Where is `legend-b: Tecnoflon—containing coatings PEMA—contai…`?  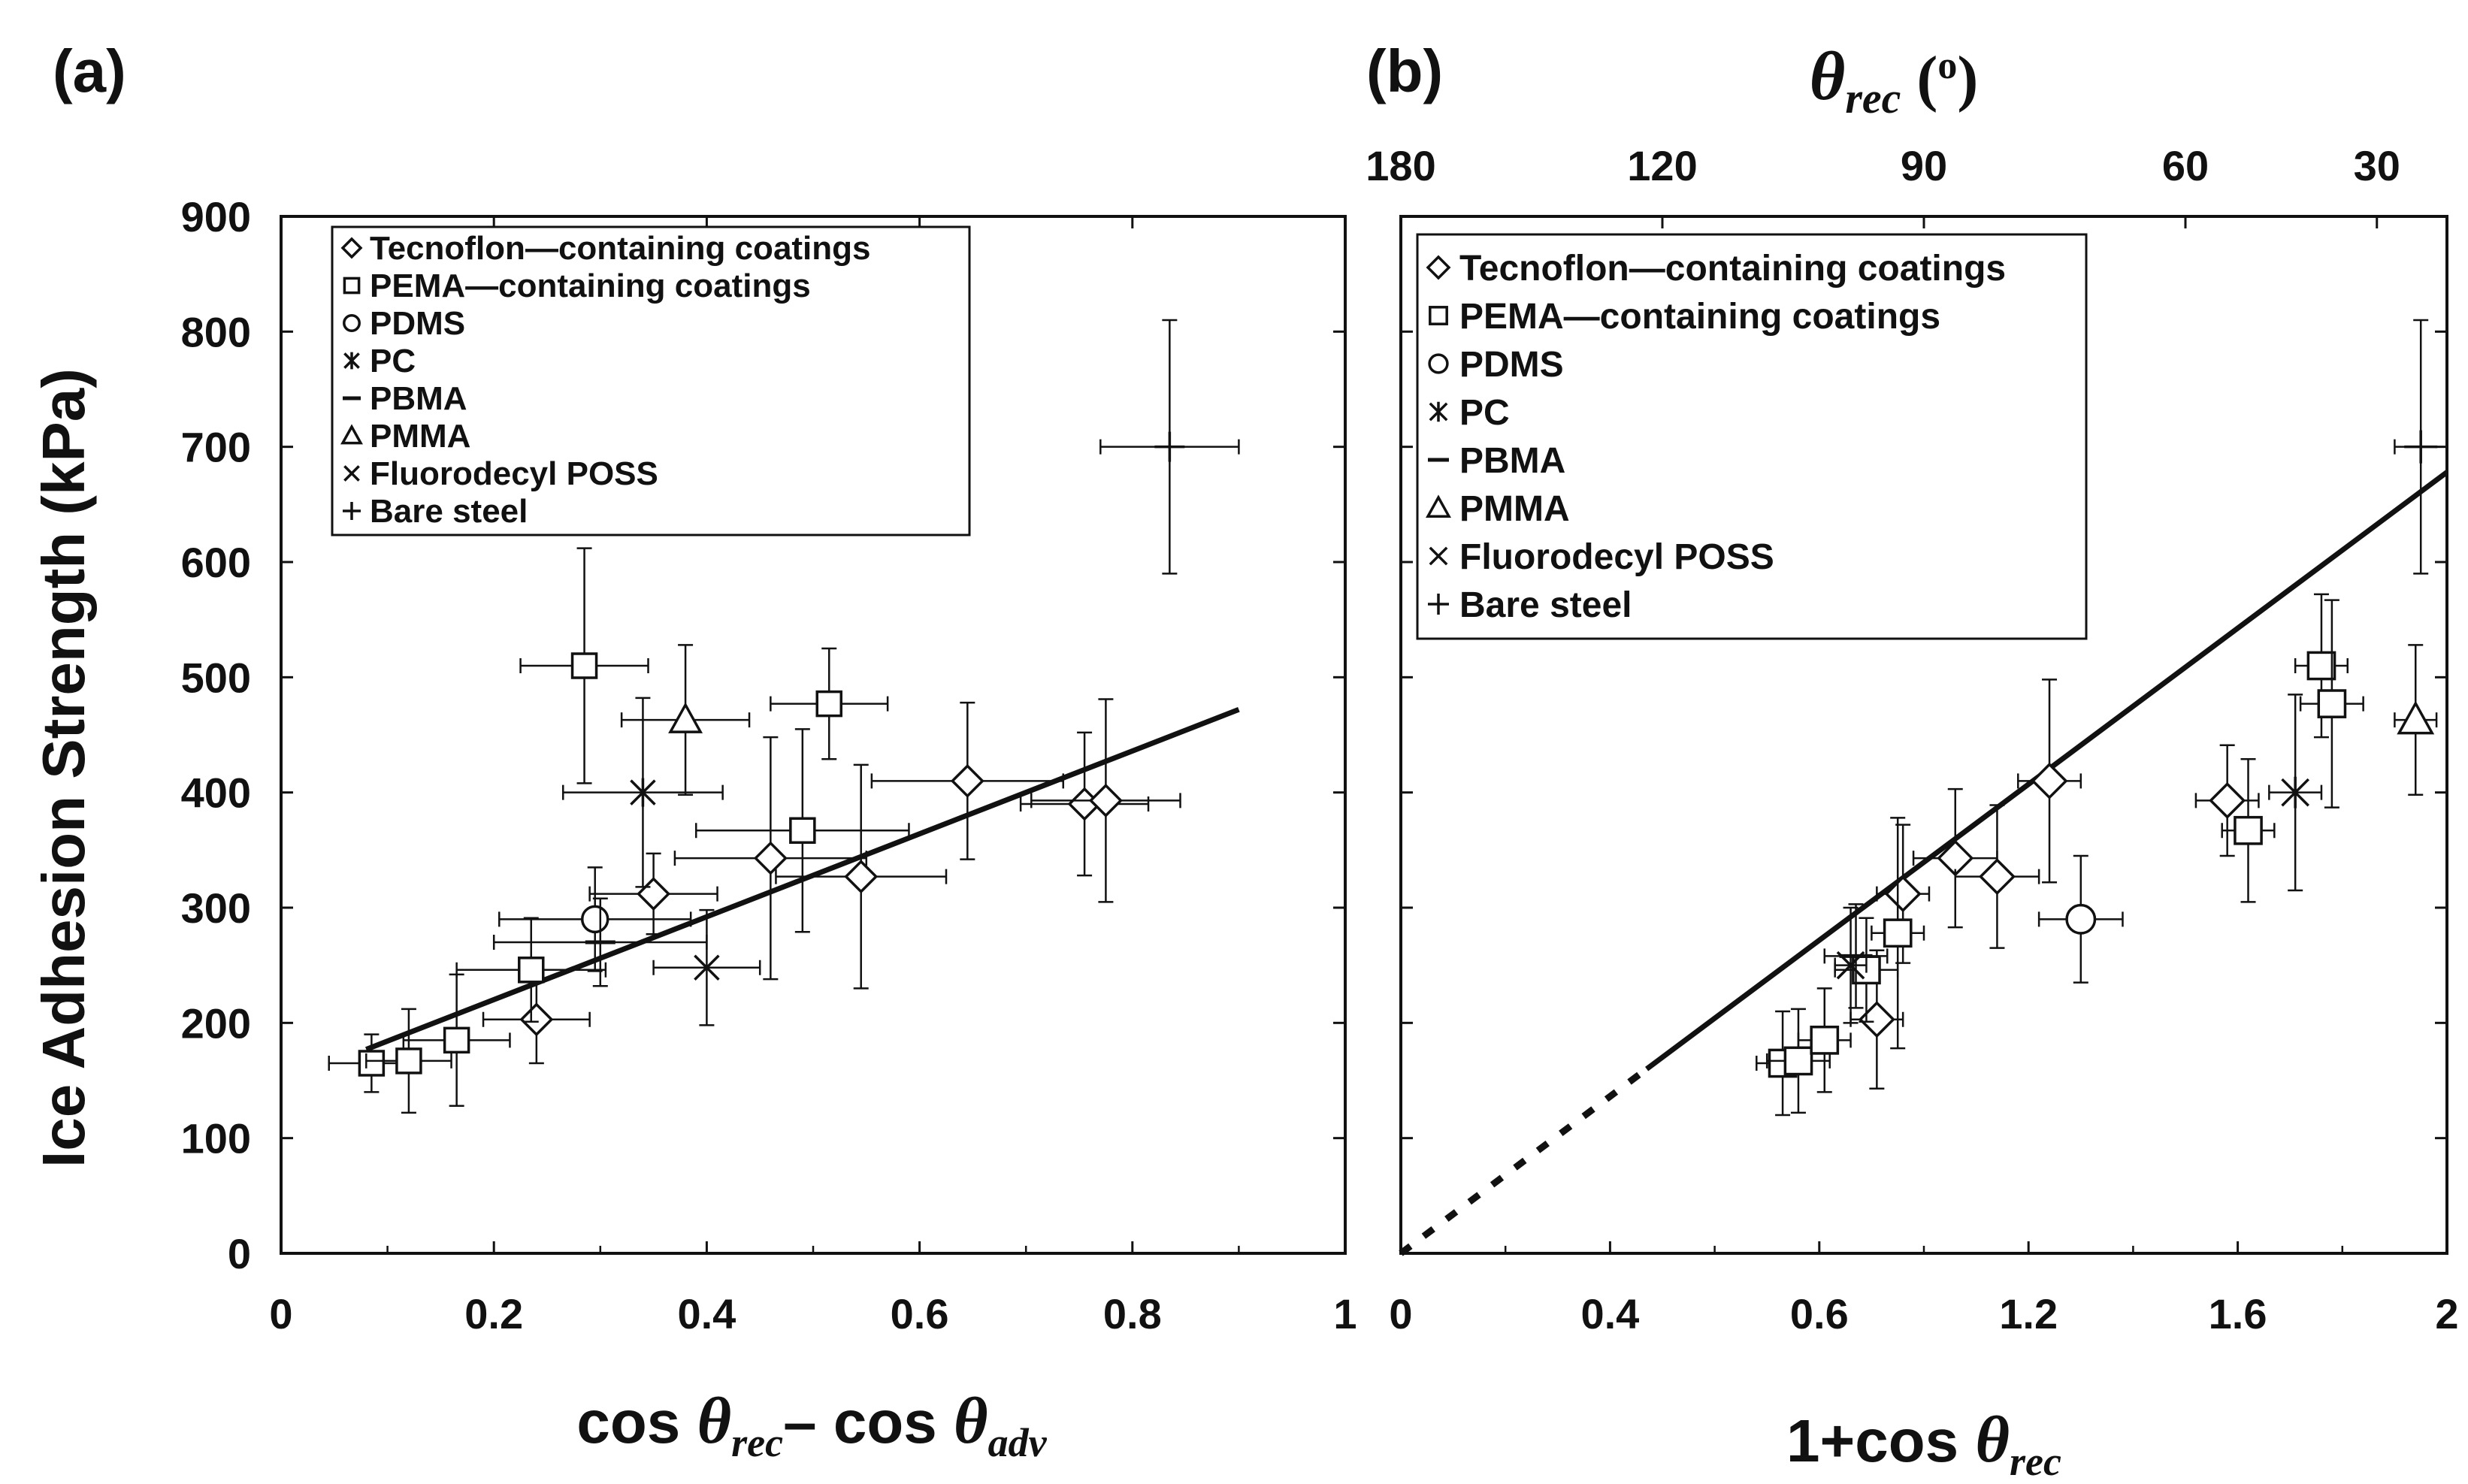
legend-b: Tecnoflon—containing coatings PEMA—contai… is located at coordinates (1752, 437).